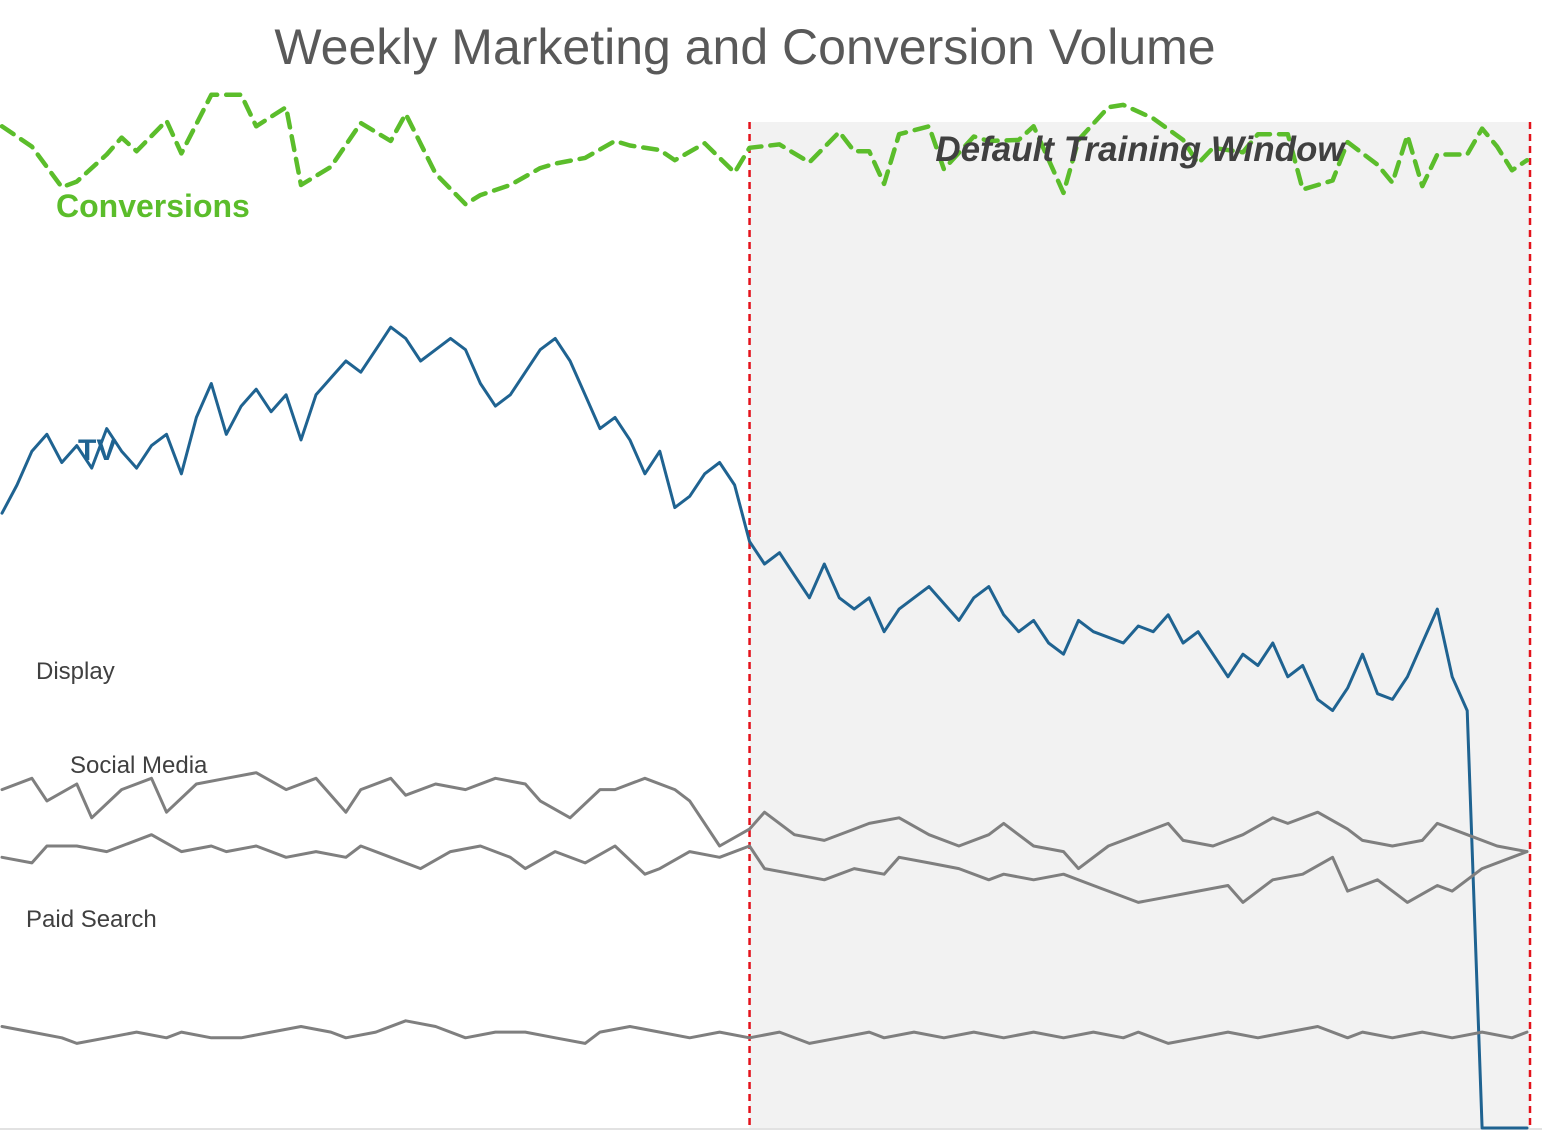 The height and width of the screenshot is (1142, 1542). I want to click on chart-title: Weekly Marketing and Conversion Volume, so click(745, 47).